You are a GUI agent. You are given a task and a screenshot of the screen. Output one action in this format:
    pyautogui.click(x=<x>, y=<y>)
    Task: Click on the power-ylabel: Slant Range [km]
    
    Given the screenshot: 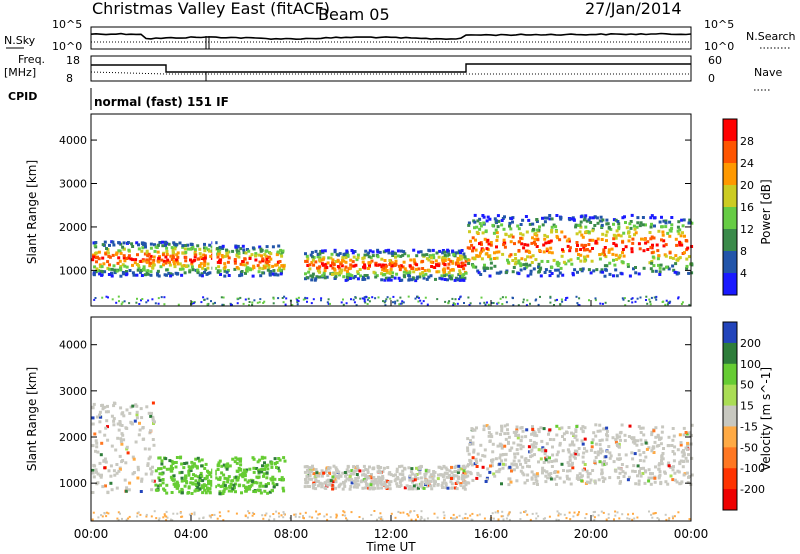 What is the action you would take?
    pyautogui.click(x=32, y=212)
    